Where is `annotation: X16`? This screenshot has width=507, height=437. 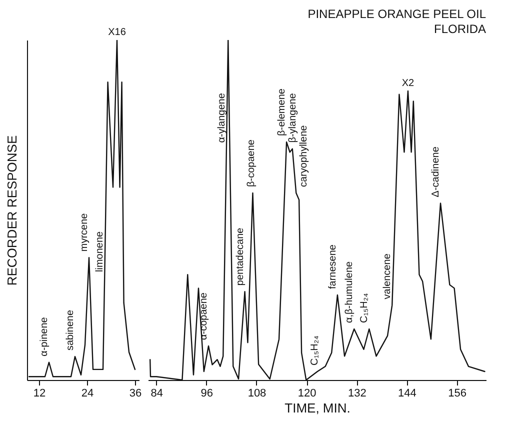
annotation: X16 is located at coordinates (117, 32).